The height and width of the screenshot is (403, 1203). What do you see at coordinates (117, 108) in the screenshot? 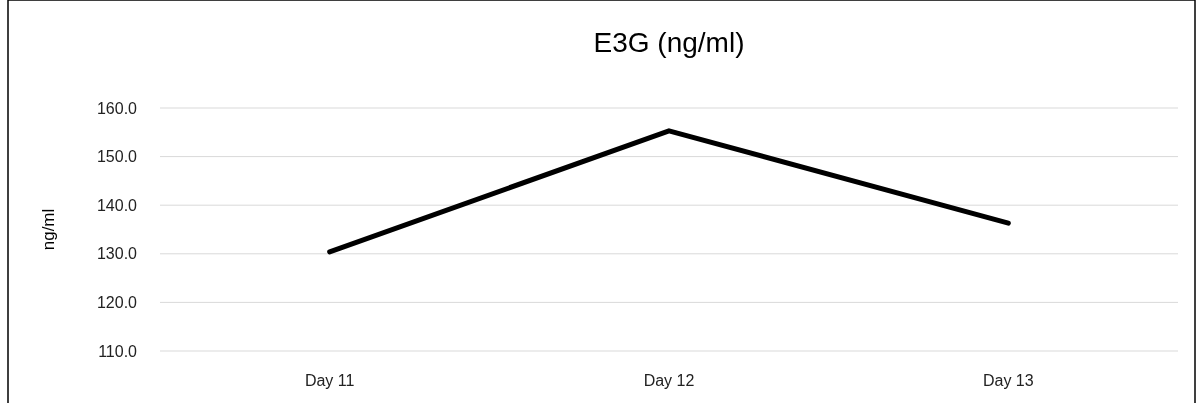
I see `y-tick-label: 160.0` at bounding box center [117, 108].